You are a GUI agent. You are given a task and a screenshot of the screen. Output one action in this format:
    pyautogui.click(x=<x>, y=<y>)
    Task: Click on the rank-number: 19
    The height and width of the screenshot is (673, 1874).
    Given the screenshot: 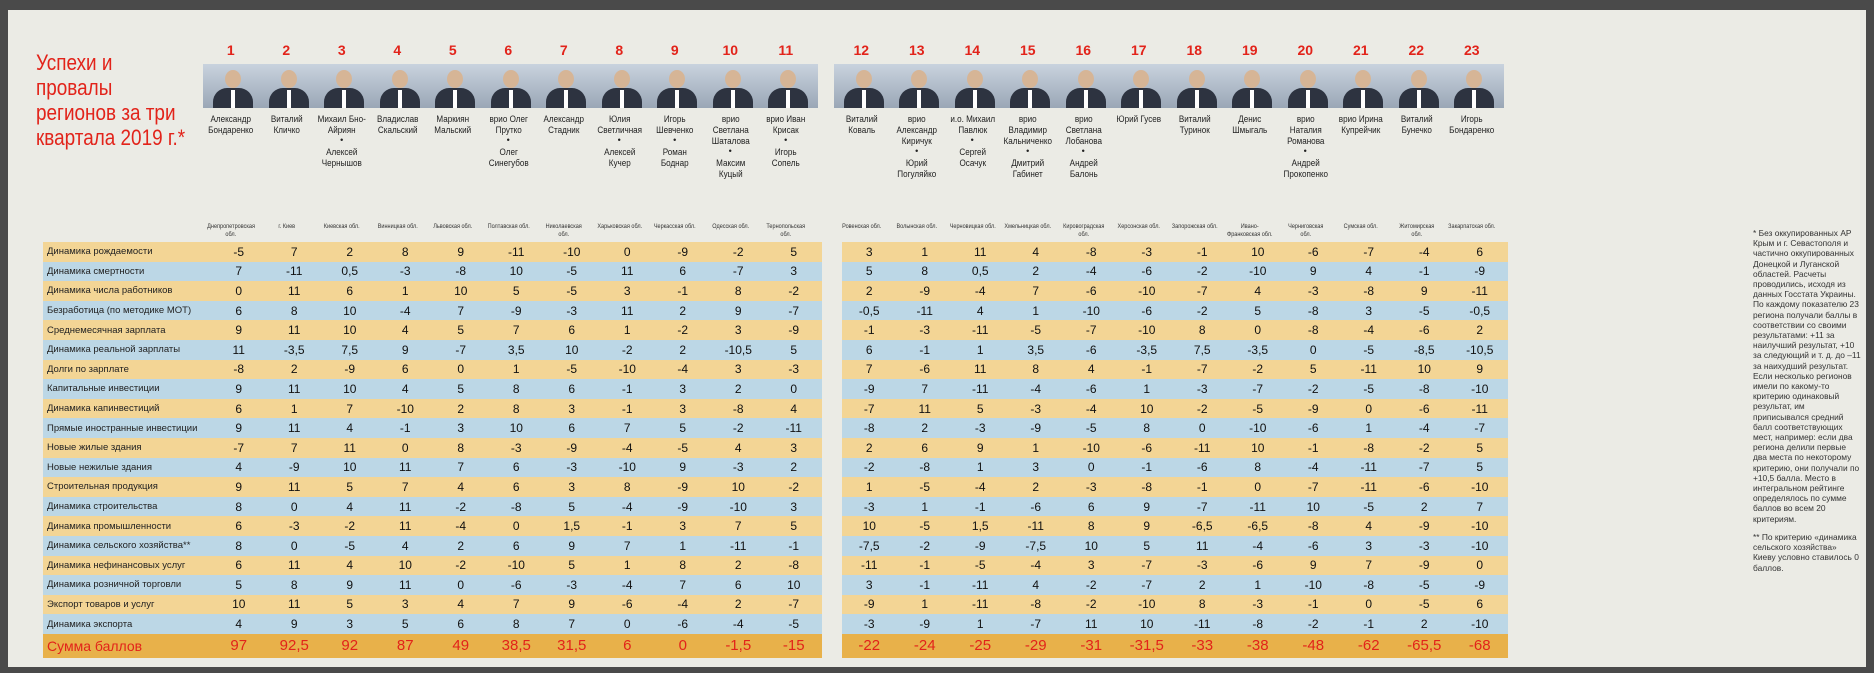 What is the action you would take?
    pyautogui.click(x=1249, y=50)
    